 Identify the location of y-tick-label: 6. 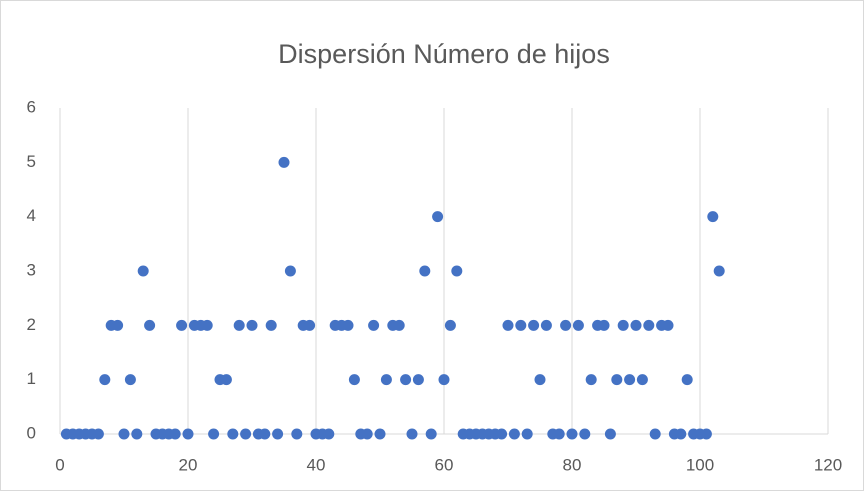
(31, 106).